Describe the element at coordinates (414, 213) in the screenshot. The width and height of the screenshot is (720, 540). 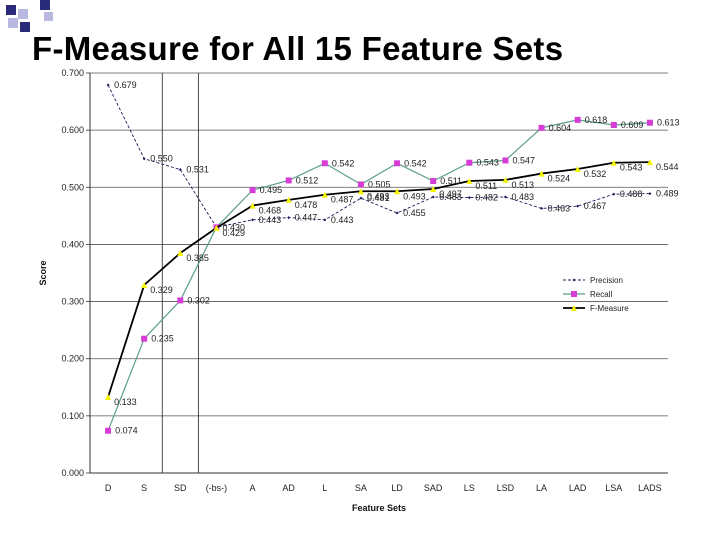
I see `data-label: 0.455` at that location.